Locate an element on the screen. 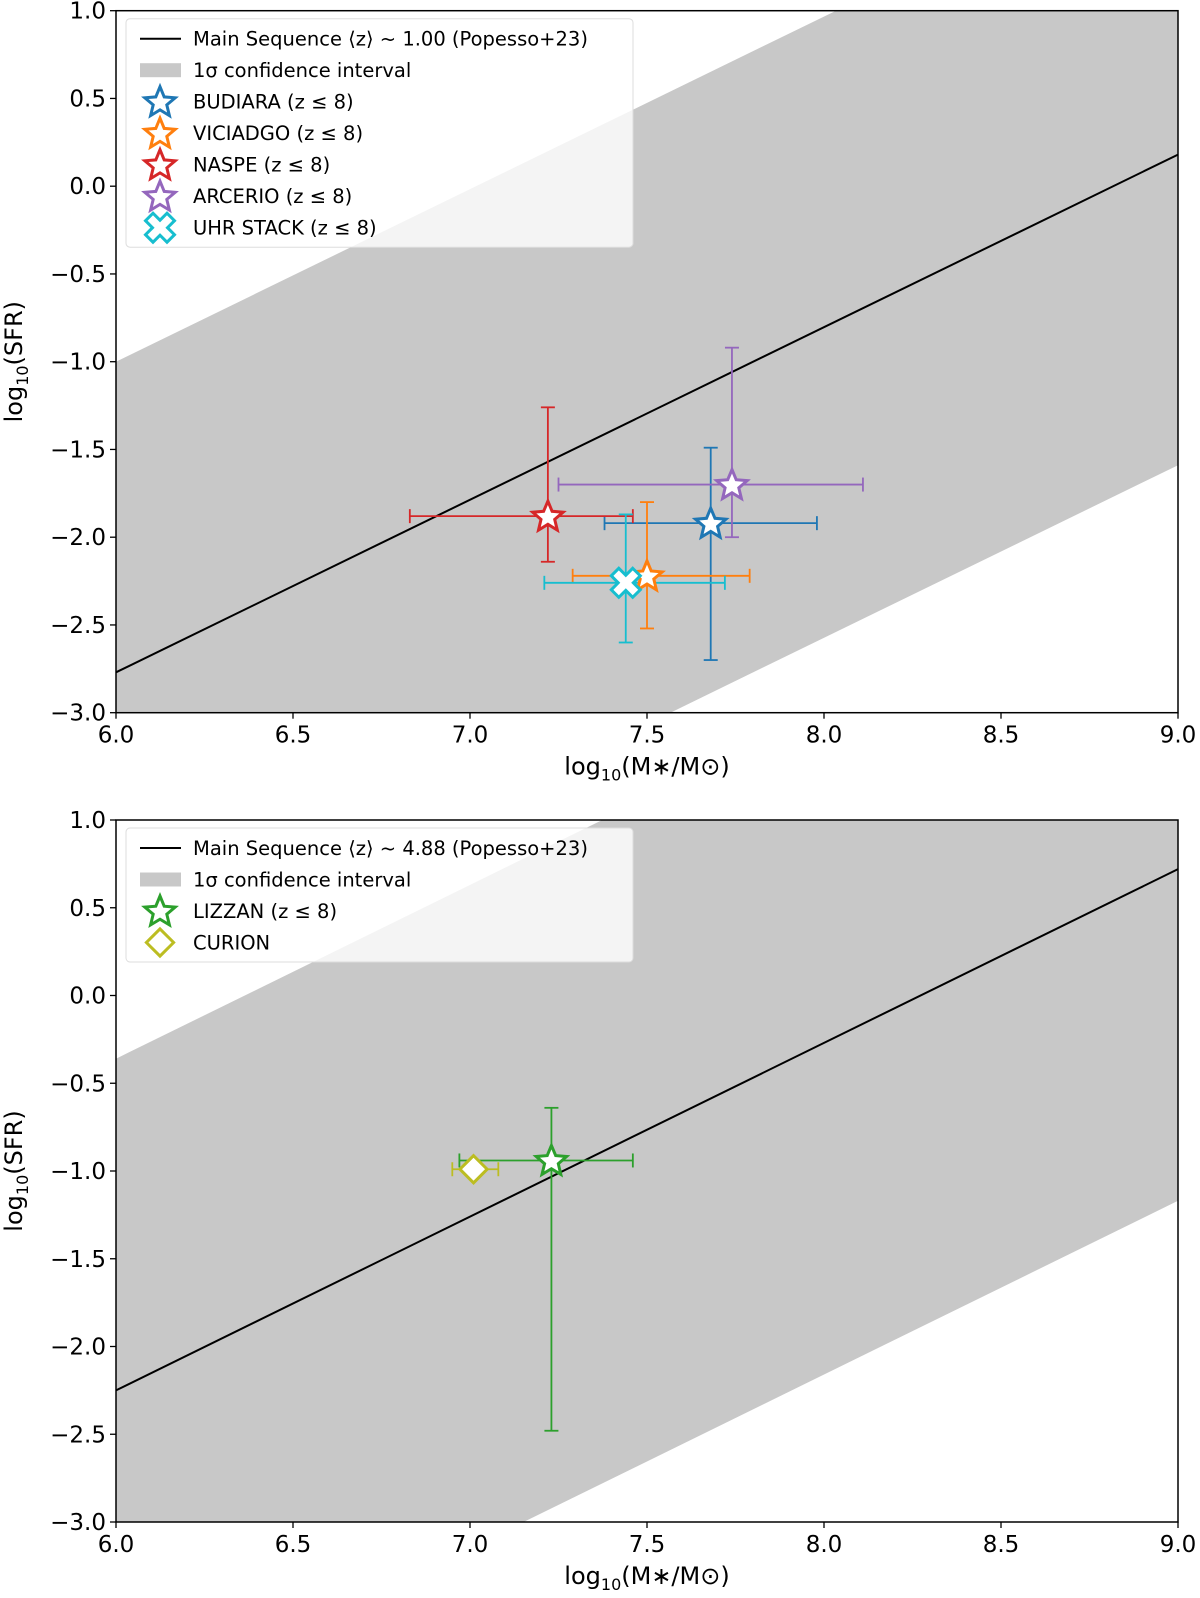  legend-diamond-icon is located at coordinates (160, 942).